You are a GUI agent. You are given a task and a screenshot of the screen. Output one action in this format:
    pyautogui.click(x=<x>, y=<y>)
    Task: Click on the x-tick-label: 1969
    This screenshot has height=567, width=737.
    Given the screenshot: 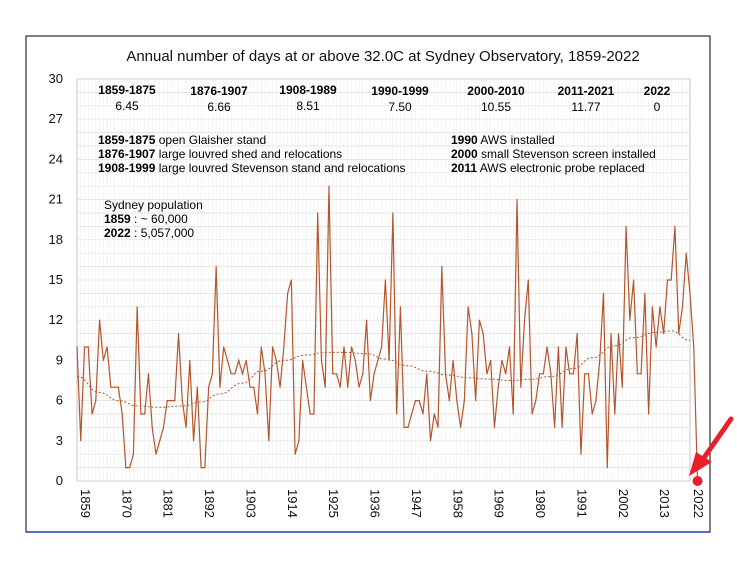 What is the action you would take?
    pyautogui.click(x=499, y=503)
    